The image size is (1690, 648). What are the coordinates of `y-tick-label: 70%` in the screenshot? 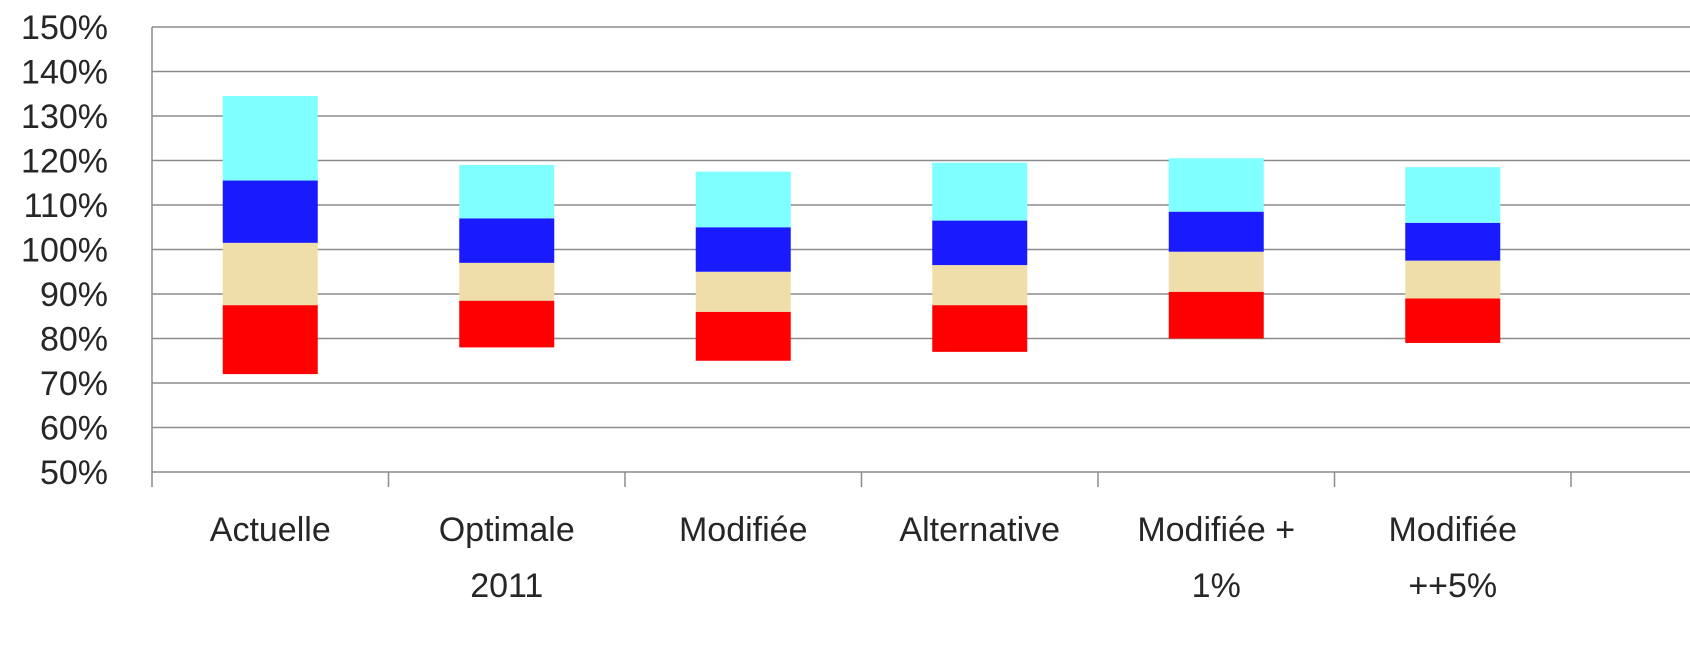 It's located at (74, 384).